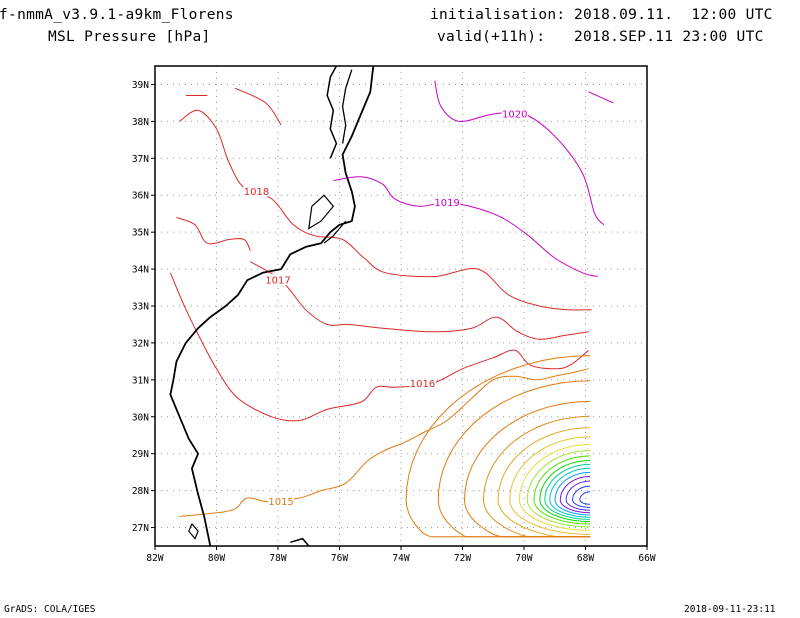 Image resolution: width=800 pixels, height=618 pixels. What do you see at coordinates (669, 37) in the screenshot?
I see `valid-value: 2018.SEP.11 23:00 UTC` at bounding box center [669, 37].